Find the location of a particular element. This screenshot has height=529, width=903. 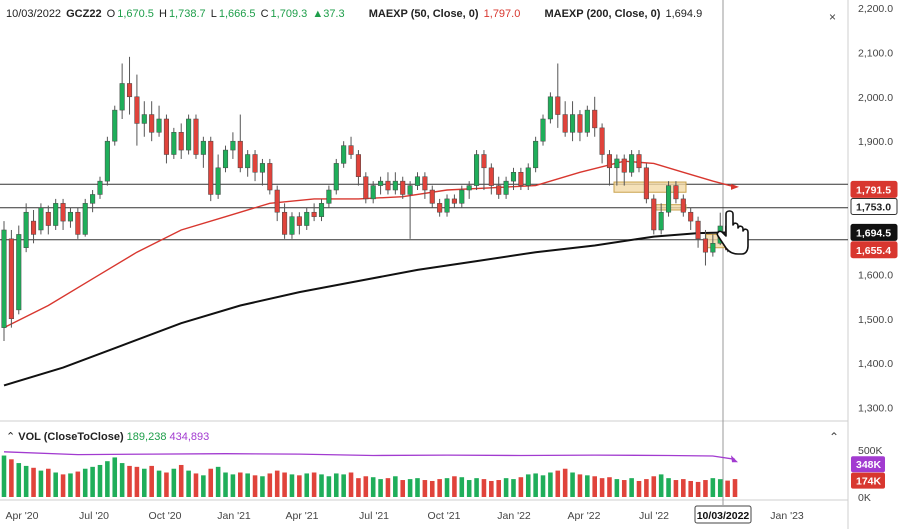

ma200-legend: MAEXP (200, Close, 0) is located at coordinates (602, 14).